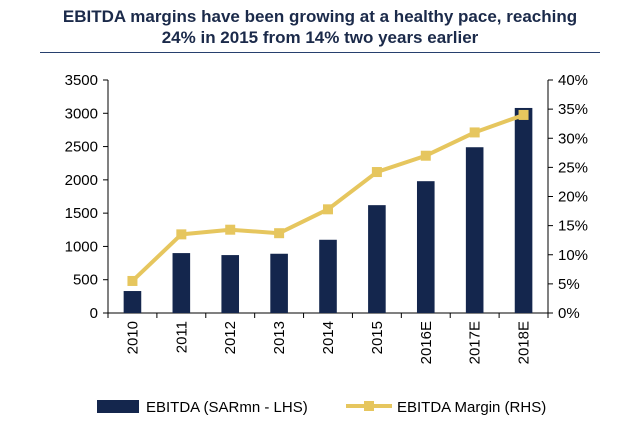 The width and height of the screenshot is (640, 431). I want to click on legend-swatch-marker, so click(369, 406).